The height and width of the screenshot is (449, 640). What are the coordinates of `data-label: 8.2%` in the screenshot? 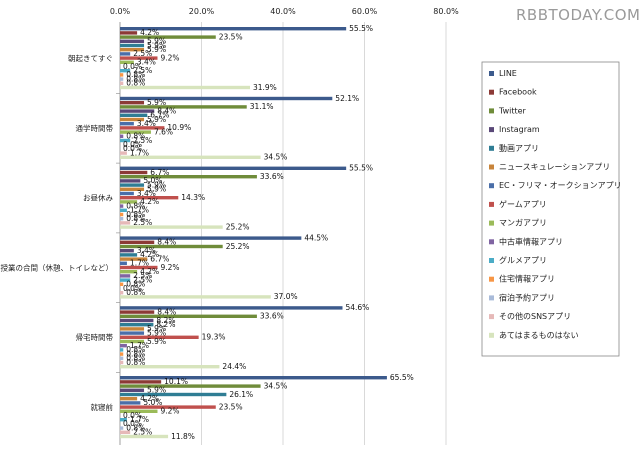 It's located at (165, 324).